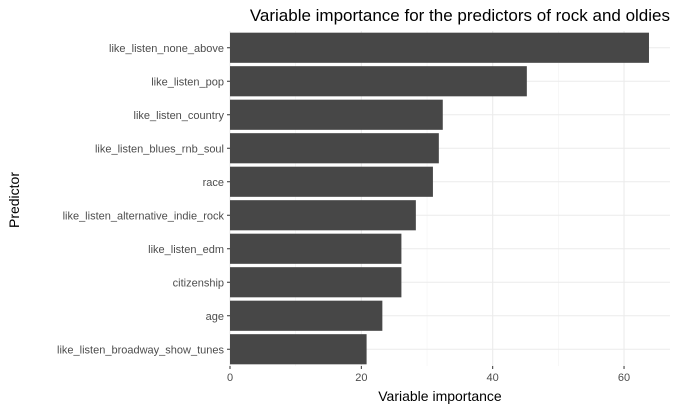  Describe the element at coordinates (428, 375) in the screenshot. I see `x-axis-ticks: 0 20 40 60` at that location.